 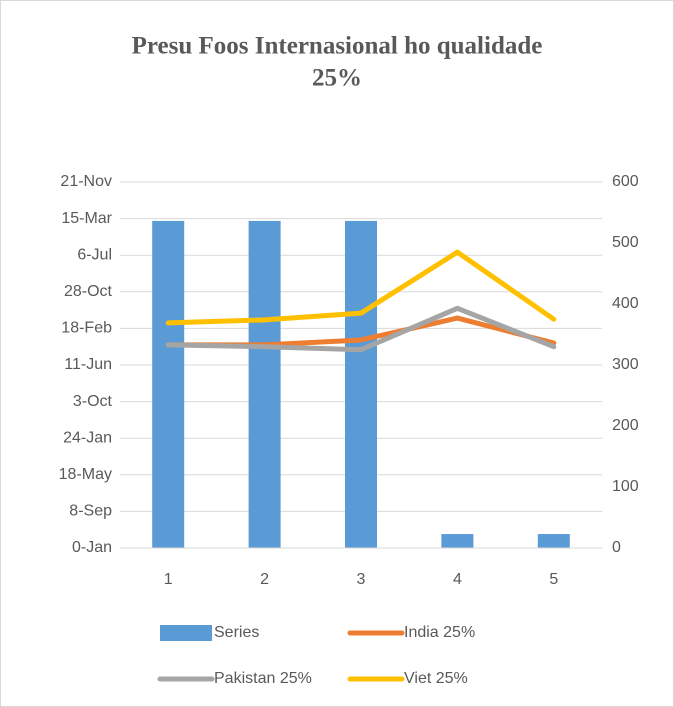 What do you see at coordinates (361, 579) in the screenshot?
I see `x-tick-label: 3` at bounding box center [361, 579].